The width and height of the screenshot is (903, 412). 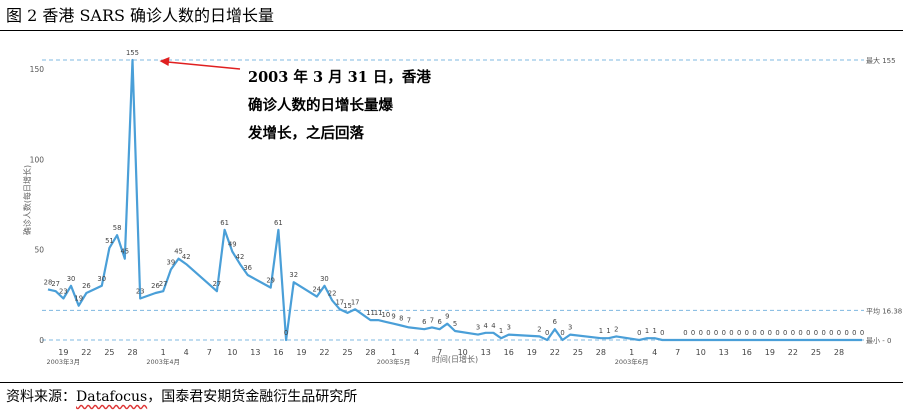 What do you see at coordinates (486, 326) in the screenshot?
I see `data-point-label: 4` at bounding box center [486, 326].